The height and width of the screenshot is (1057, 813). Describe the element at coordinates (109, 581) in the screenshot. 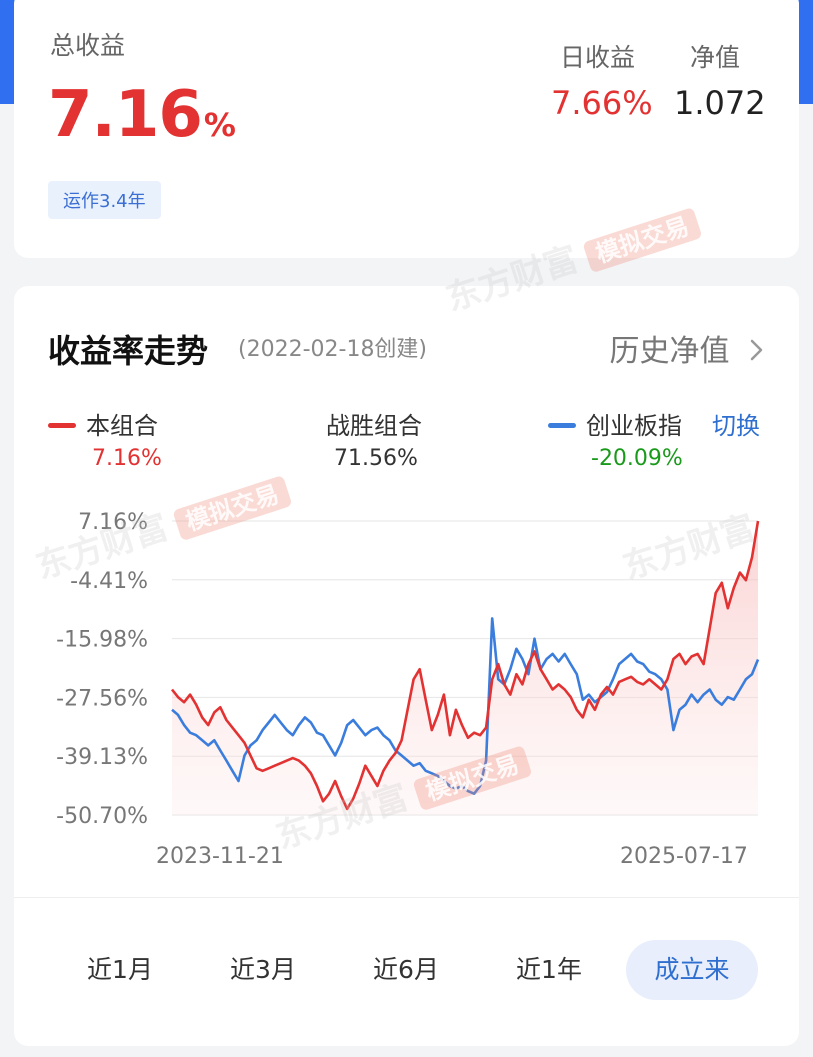

I see `y-tick-label: -4.41%` at that location.